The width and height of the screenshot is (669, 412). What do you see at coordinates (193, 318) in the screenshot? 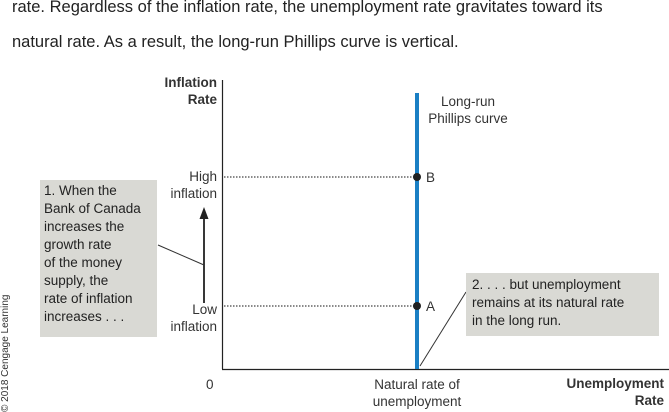
I see `low-inflation-label: Low inflation` at bounding box center [193, 318].